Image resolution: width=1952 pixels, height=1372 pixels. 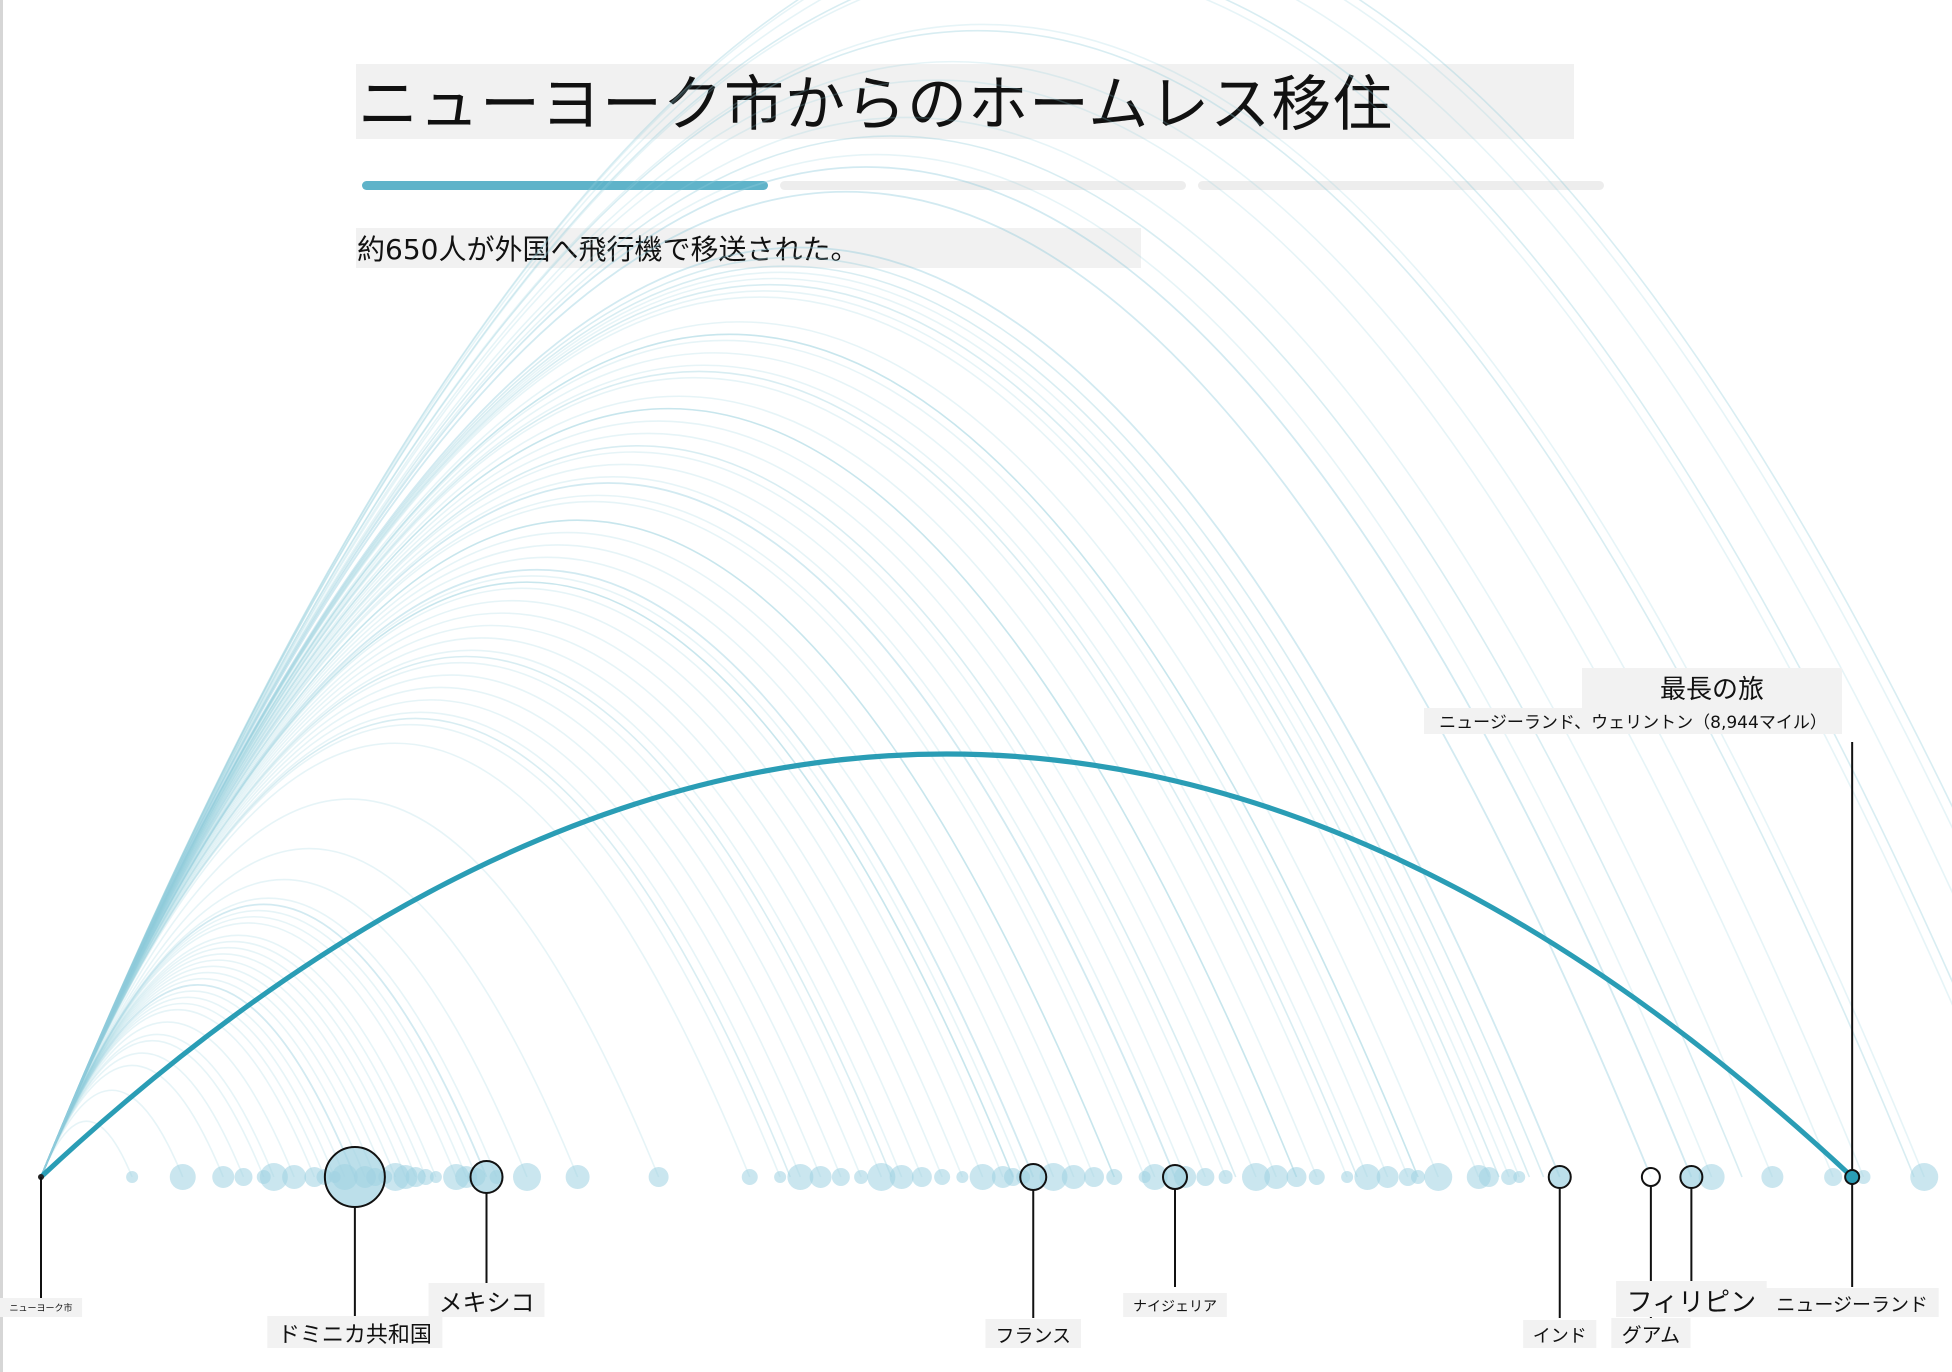 I want to click on destination-label: フランス, so click(x=1033, y=1336).